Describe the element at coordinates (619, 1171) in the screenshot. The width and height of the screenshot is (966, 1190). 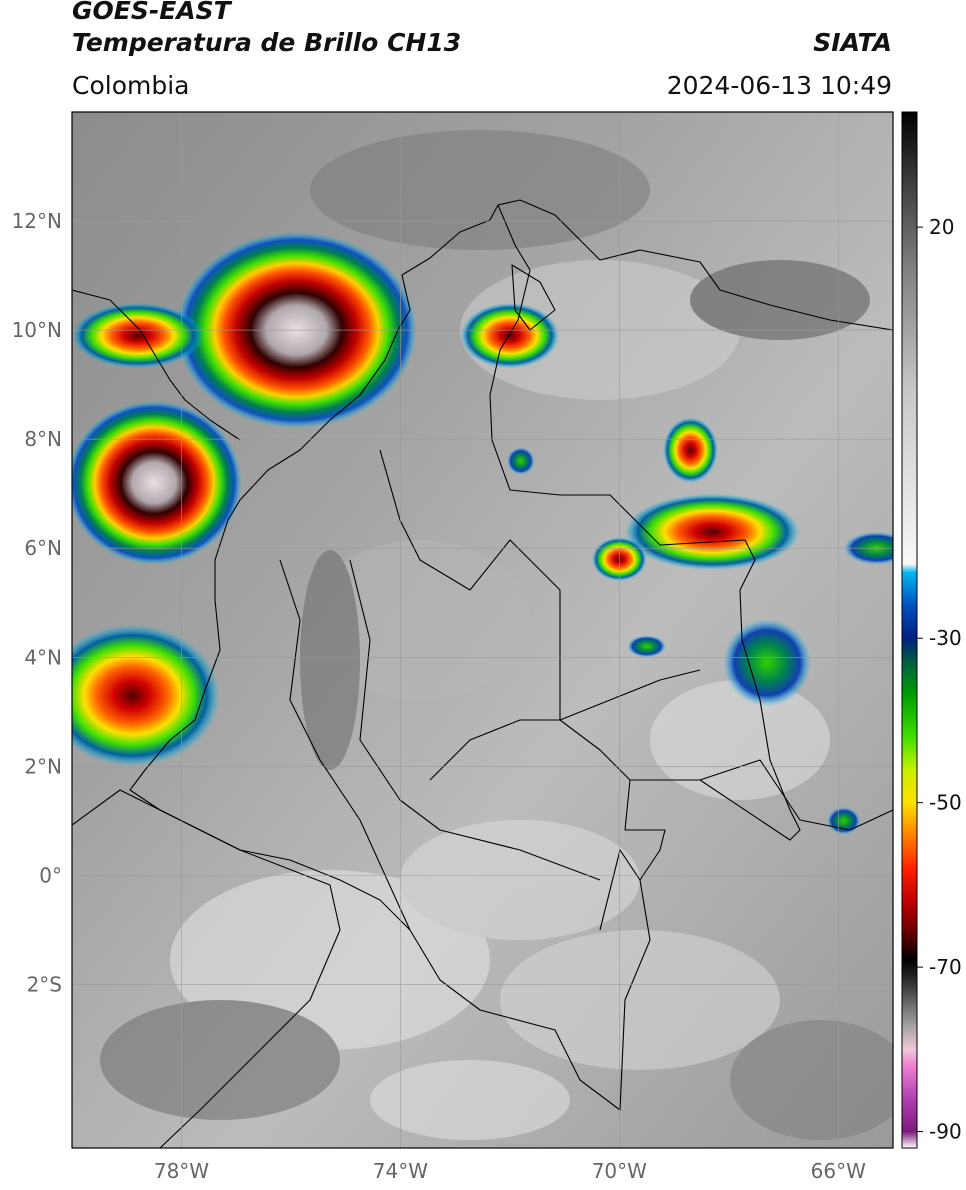
I see `lon-label-2: 70°W` at that location.